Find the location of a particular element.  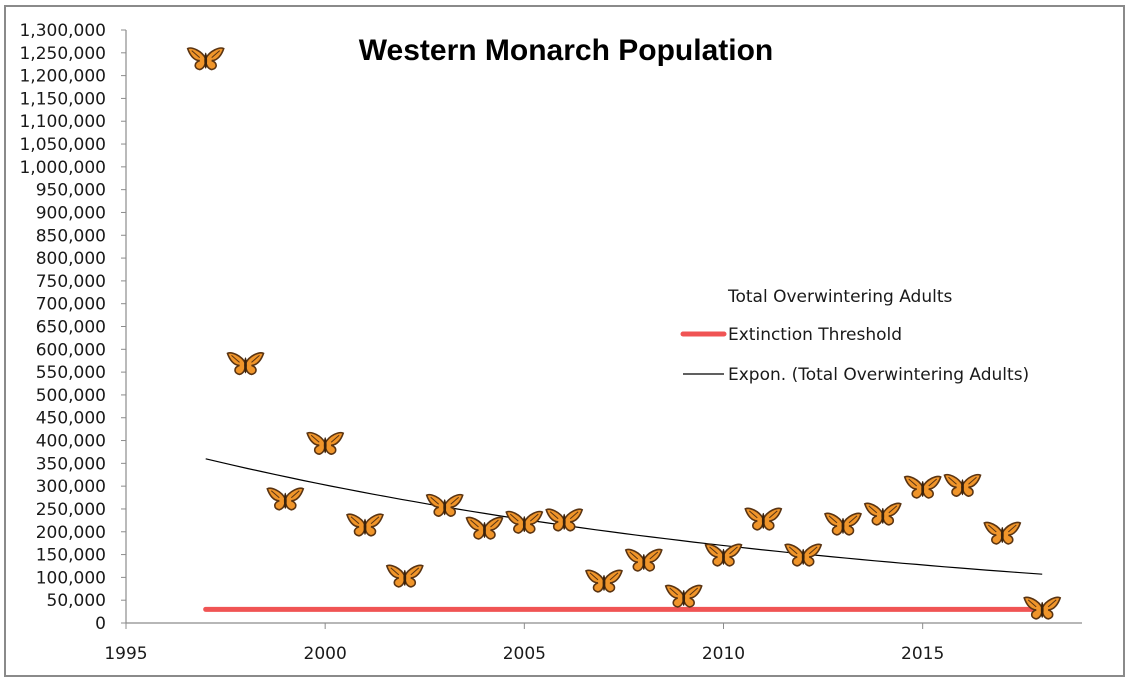

y-tick-label: 200,000 is located at coordinates (71, 533).